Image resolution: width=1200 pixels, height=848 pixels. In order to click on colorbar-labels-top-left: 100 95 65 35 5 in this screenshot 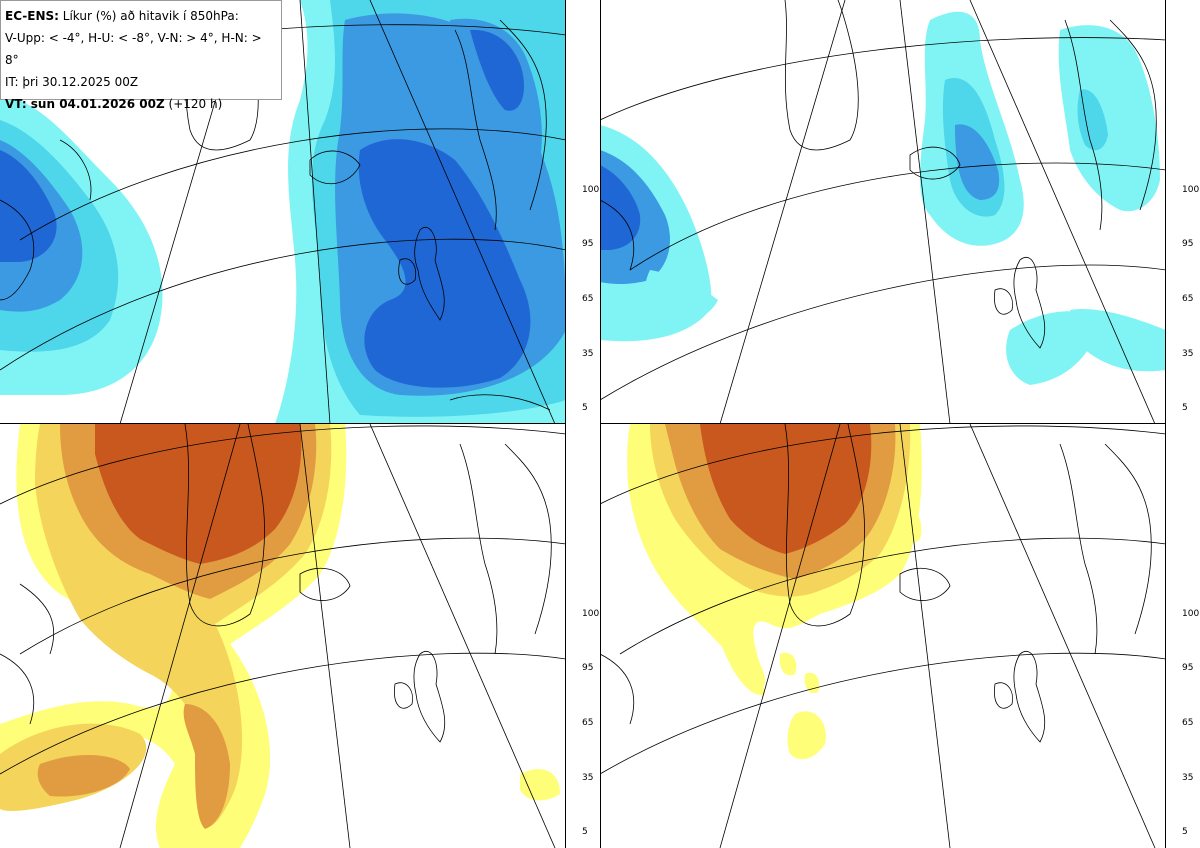, I will do `click(584, 300)`.